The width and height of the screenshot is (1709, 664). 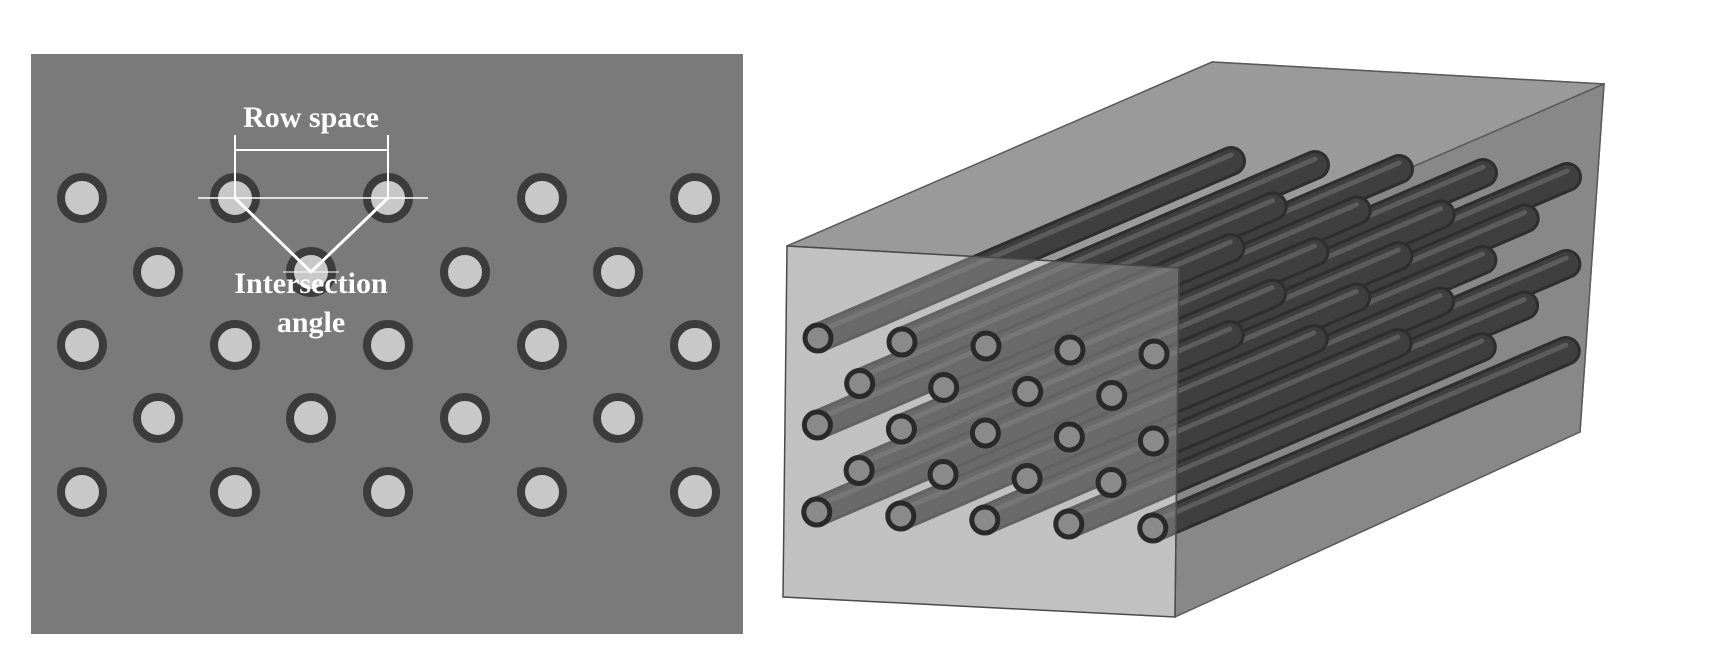 I want to click on intersection-label: Intersection, so click(x=311, y=283).